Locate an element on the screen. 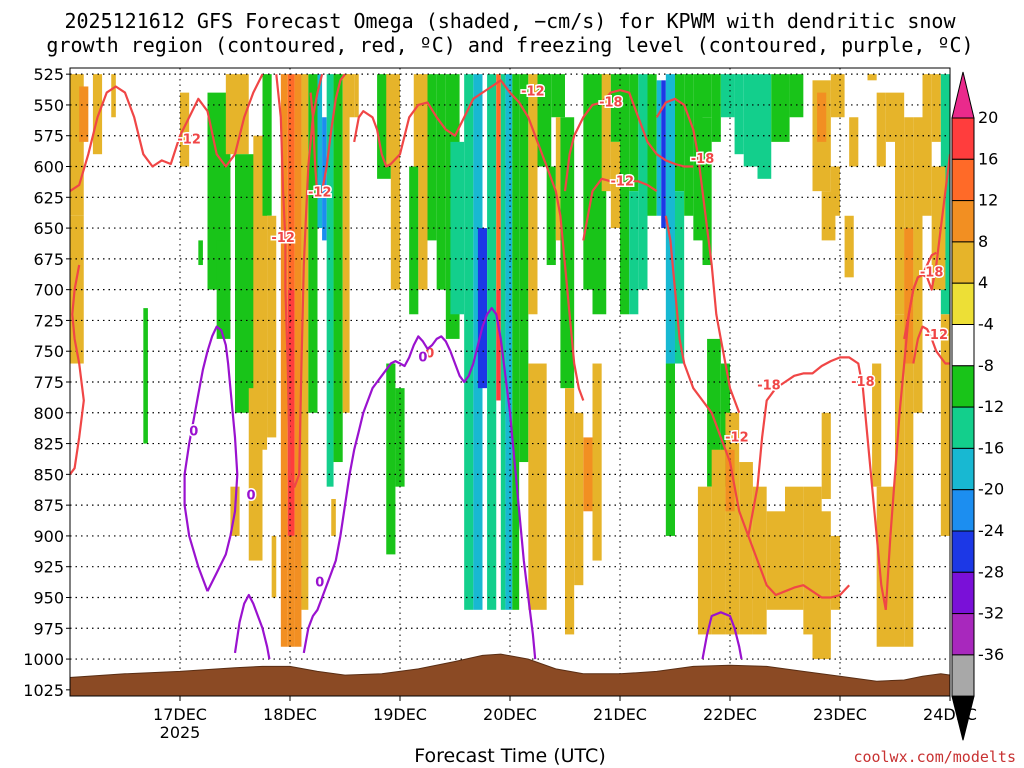 The width and height of the screenshot is (1024, 768). y-tick-label: 950 is located at coordinates (48, 597).